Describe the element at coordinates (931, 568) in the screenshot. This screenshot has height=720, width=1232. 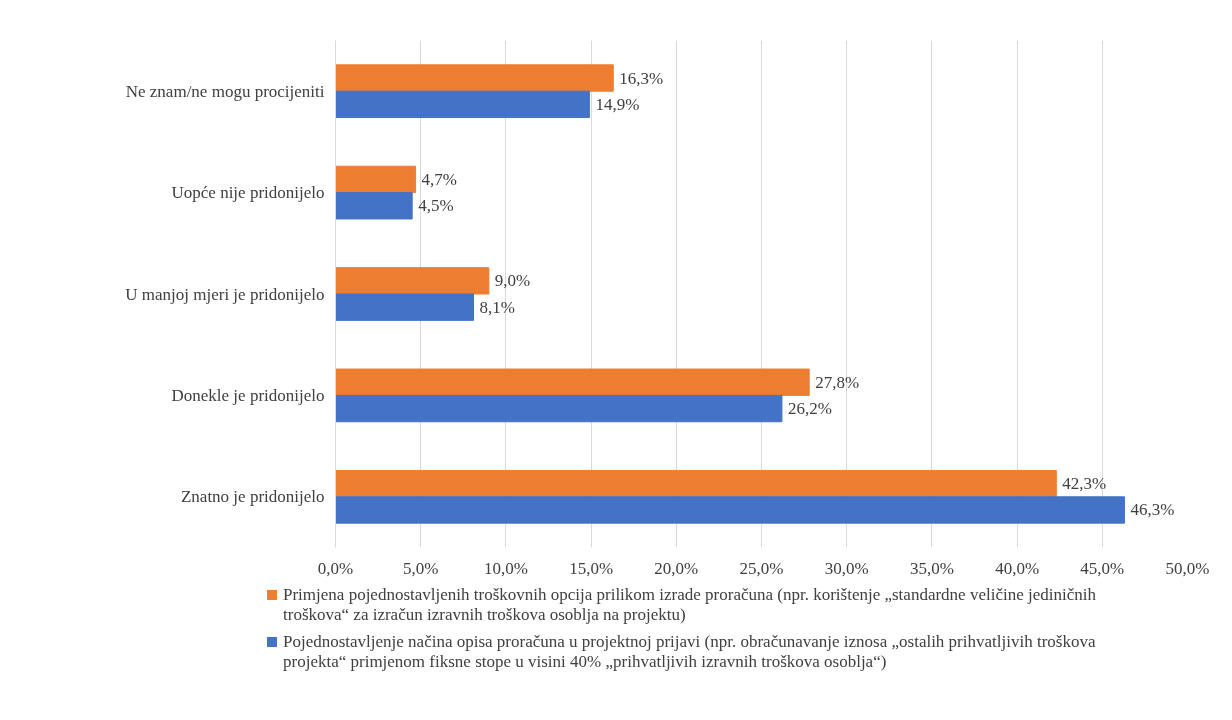
I see `x-tick-label: 35,0%` at that location.